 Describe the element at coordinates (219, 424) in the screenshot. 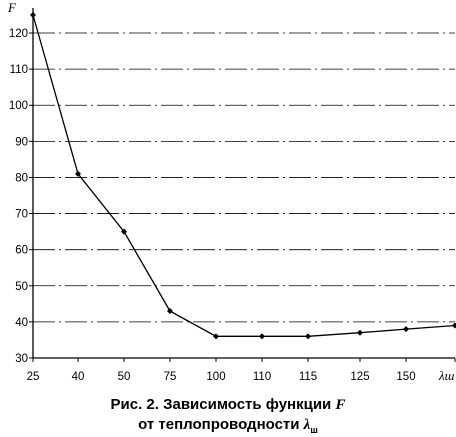

I see `caption-line2-text: от теплопроводности` at that location.